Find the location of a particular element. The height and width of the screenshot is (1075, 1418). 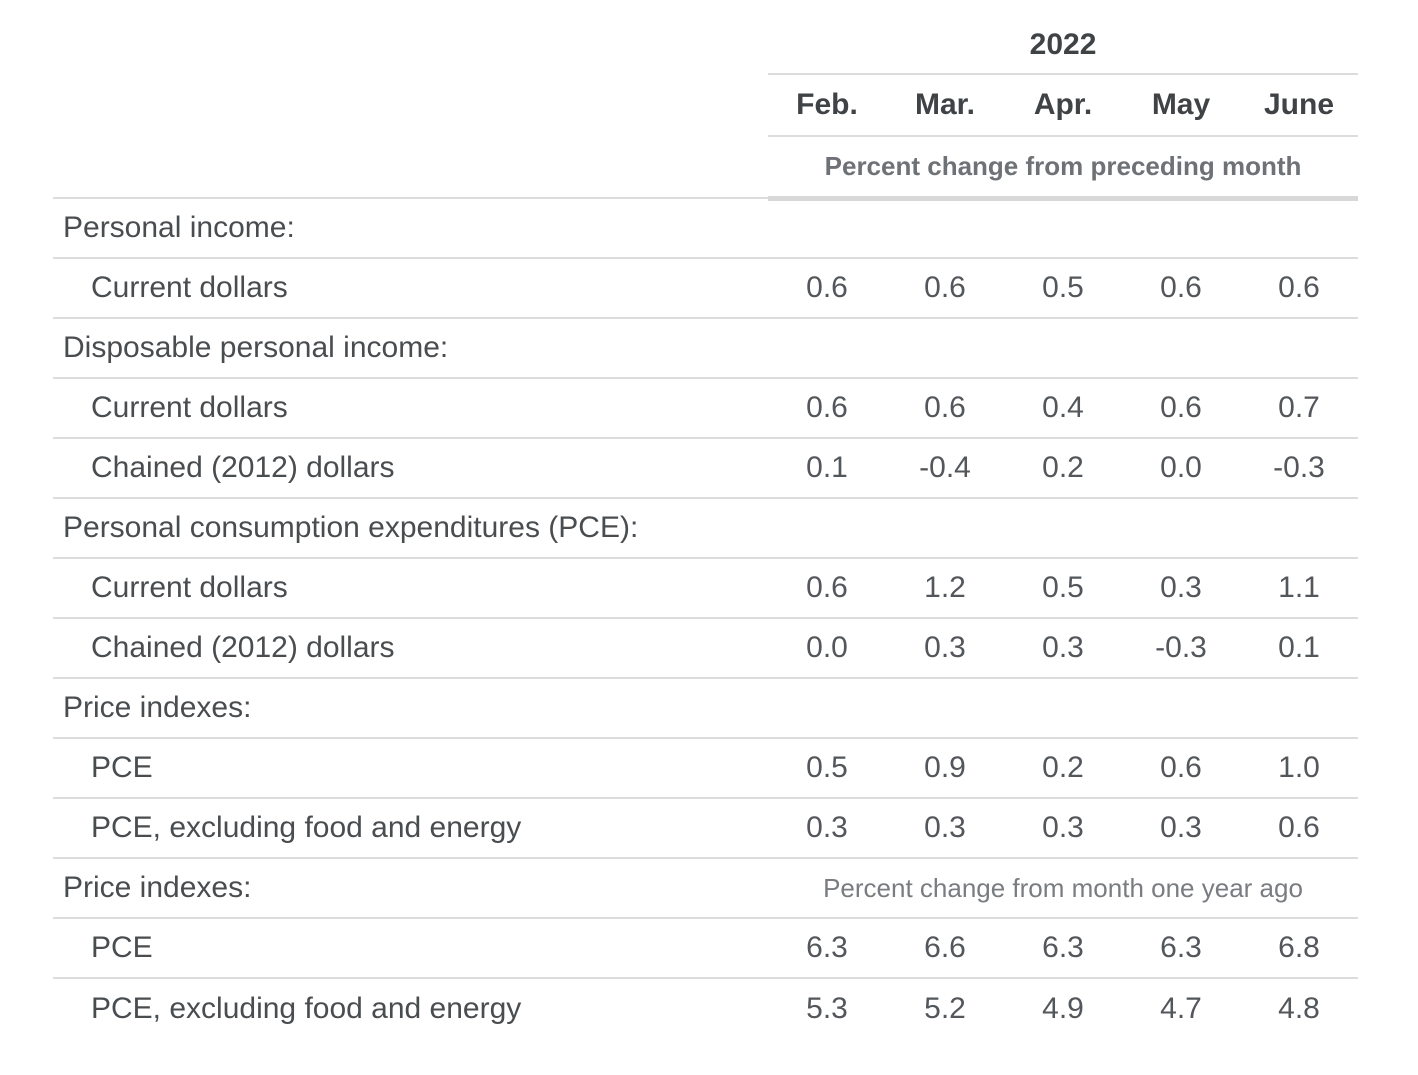

value-cell: 6.8 is located at coordinates (1299, 948).